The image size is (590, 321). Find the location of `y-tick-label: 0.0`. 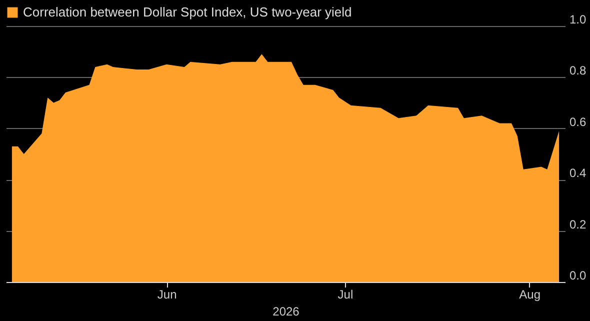

y-tick-label: 0.0 is located at coordinates (578, 275).